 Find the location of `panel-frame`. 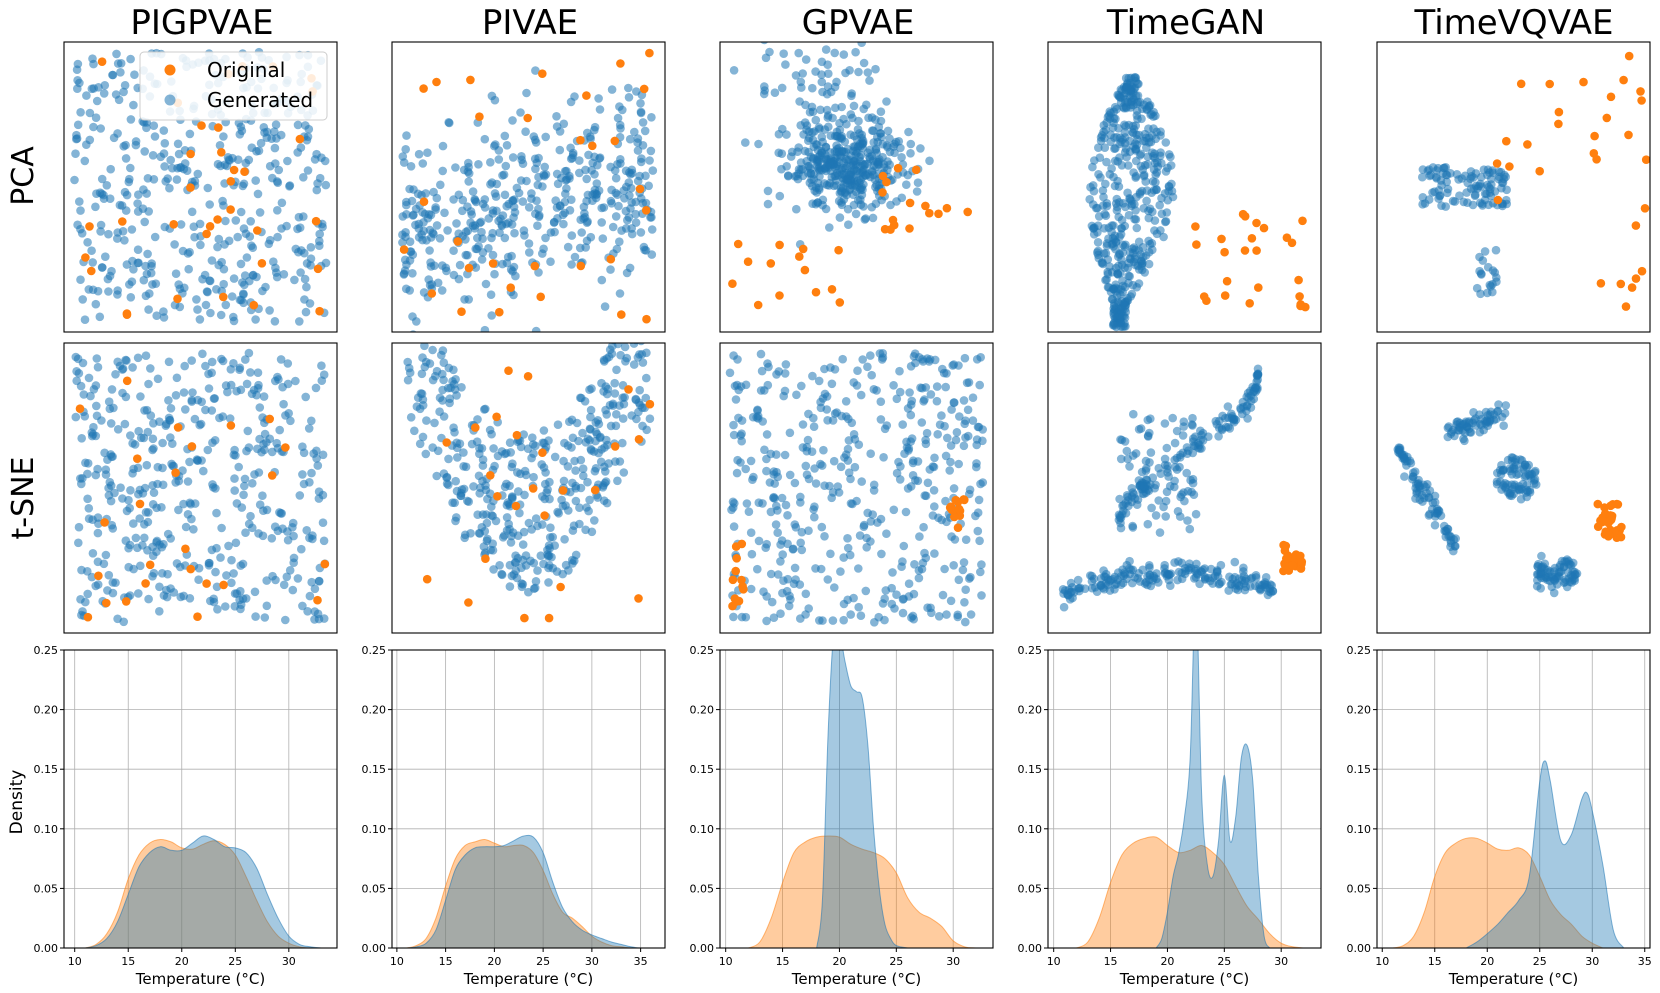

panel-frame is located at coordinates (856, 187).